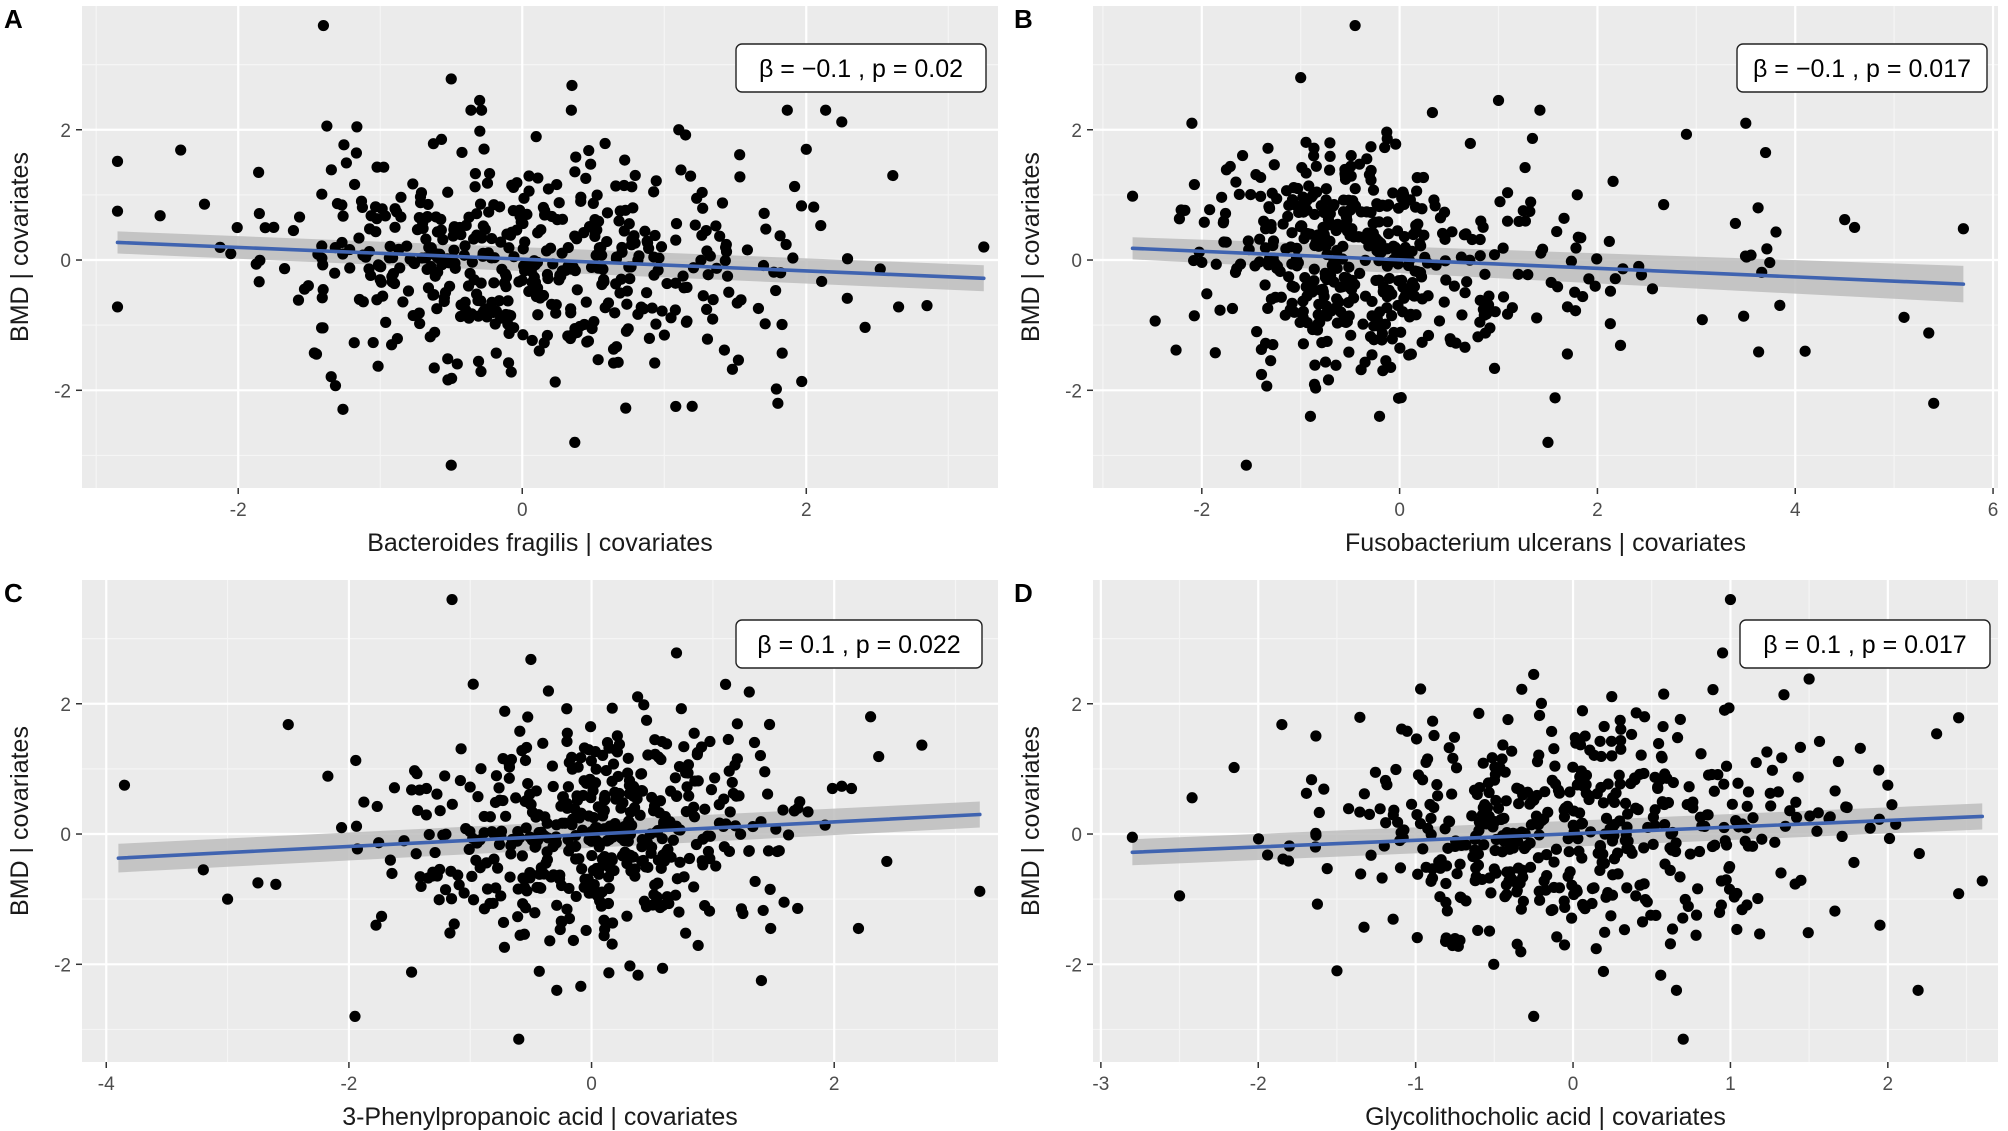  I want to click on annotation-text: β = 0.1 , p = 0.017, so click(1864, 645).